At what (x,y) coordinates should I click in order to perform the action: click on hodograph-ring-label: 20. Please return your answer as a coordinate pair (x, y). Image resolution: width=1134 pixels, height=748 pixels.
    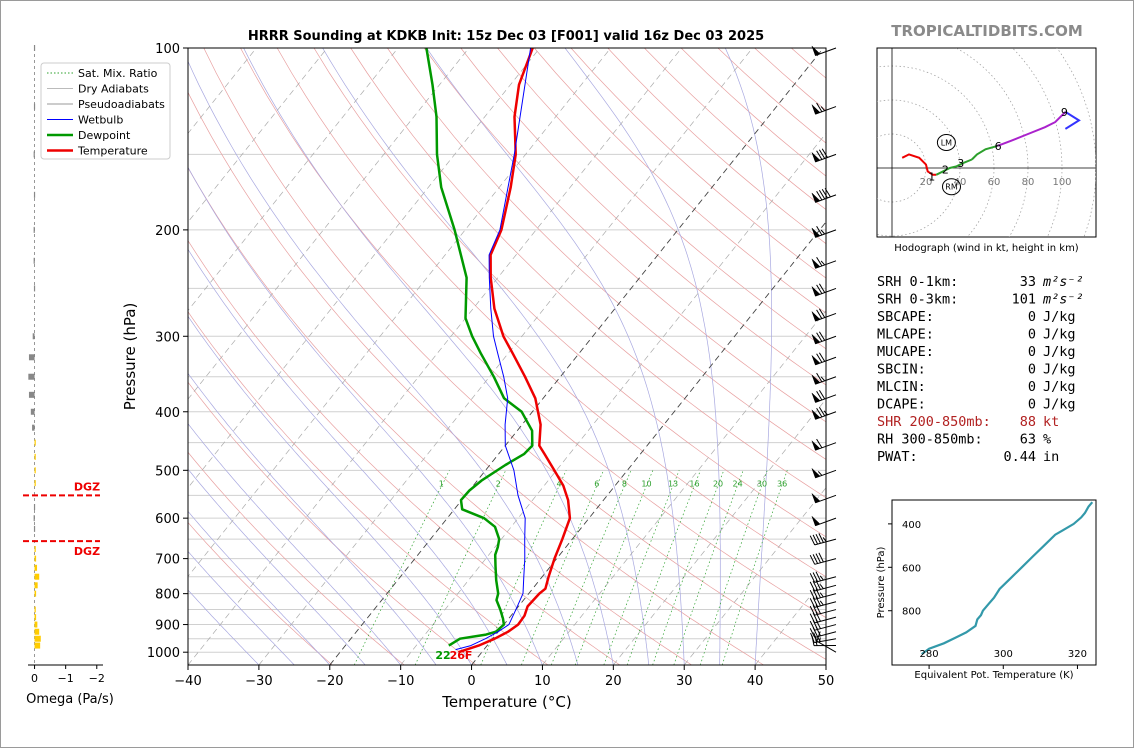
    Looking at the image, I should click on (926, 182).